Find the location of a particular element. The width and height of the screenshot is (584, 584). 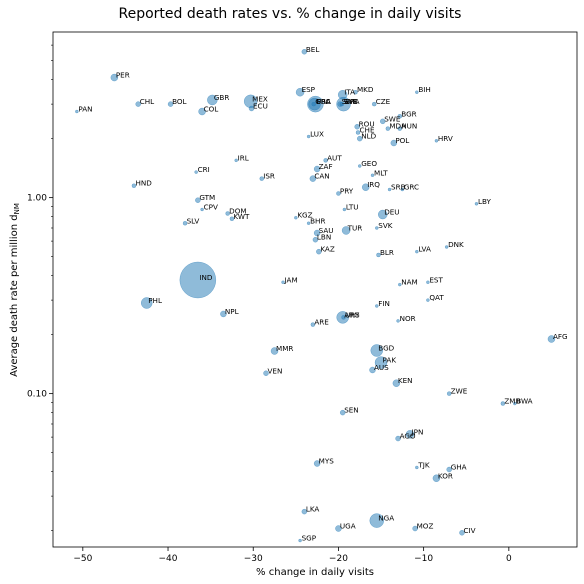

x-tick-label: −20 is located at coordinates (338, 559).